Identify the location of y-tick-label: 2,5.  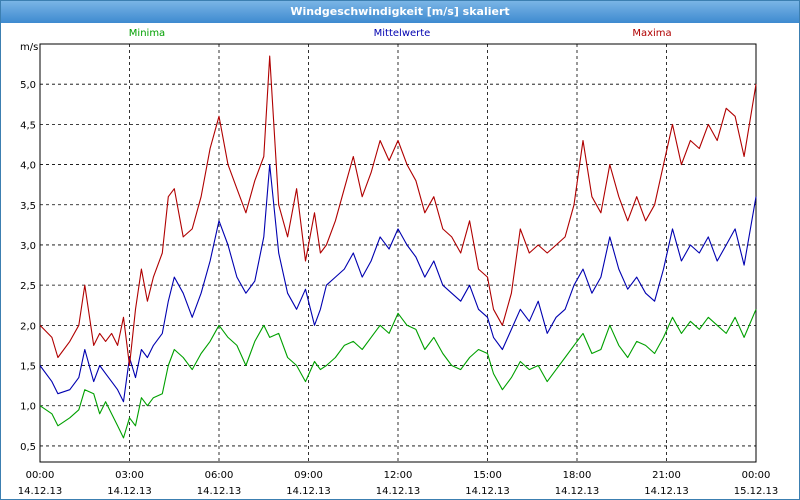
(28, 286).